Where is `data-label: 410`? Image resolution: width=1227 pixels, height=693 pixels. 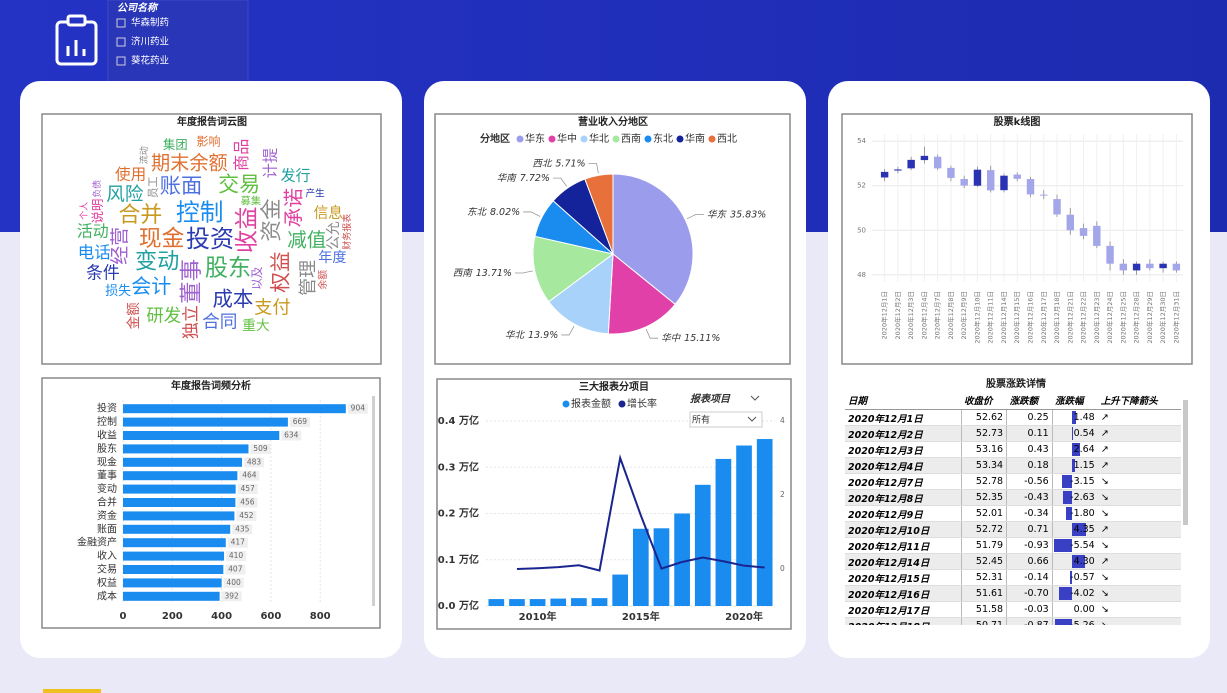
data-label: 410 is located at coordinates (236, 555).